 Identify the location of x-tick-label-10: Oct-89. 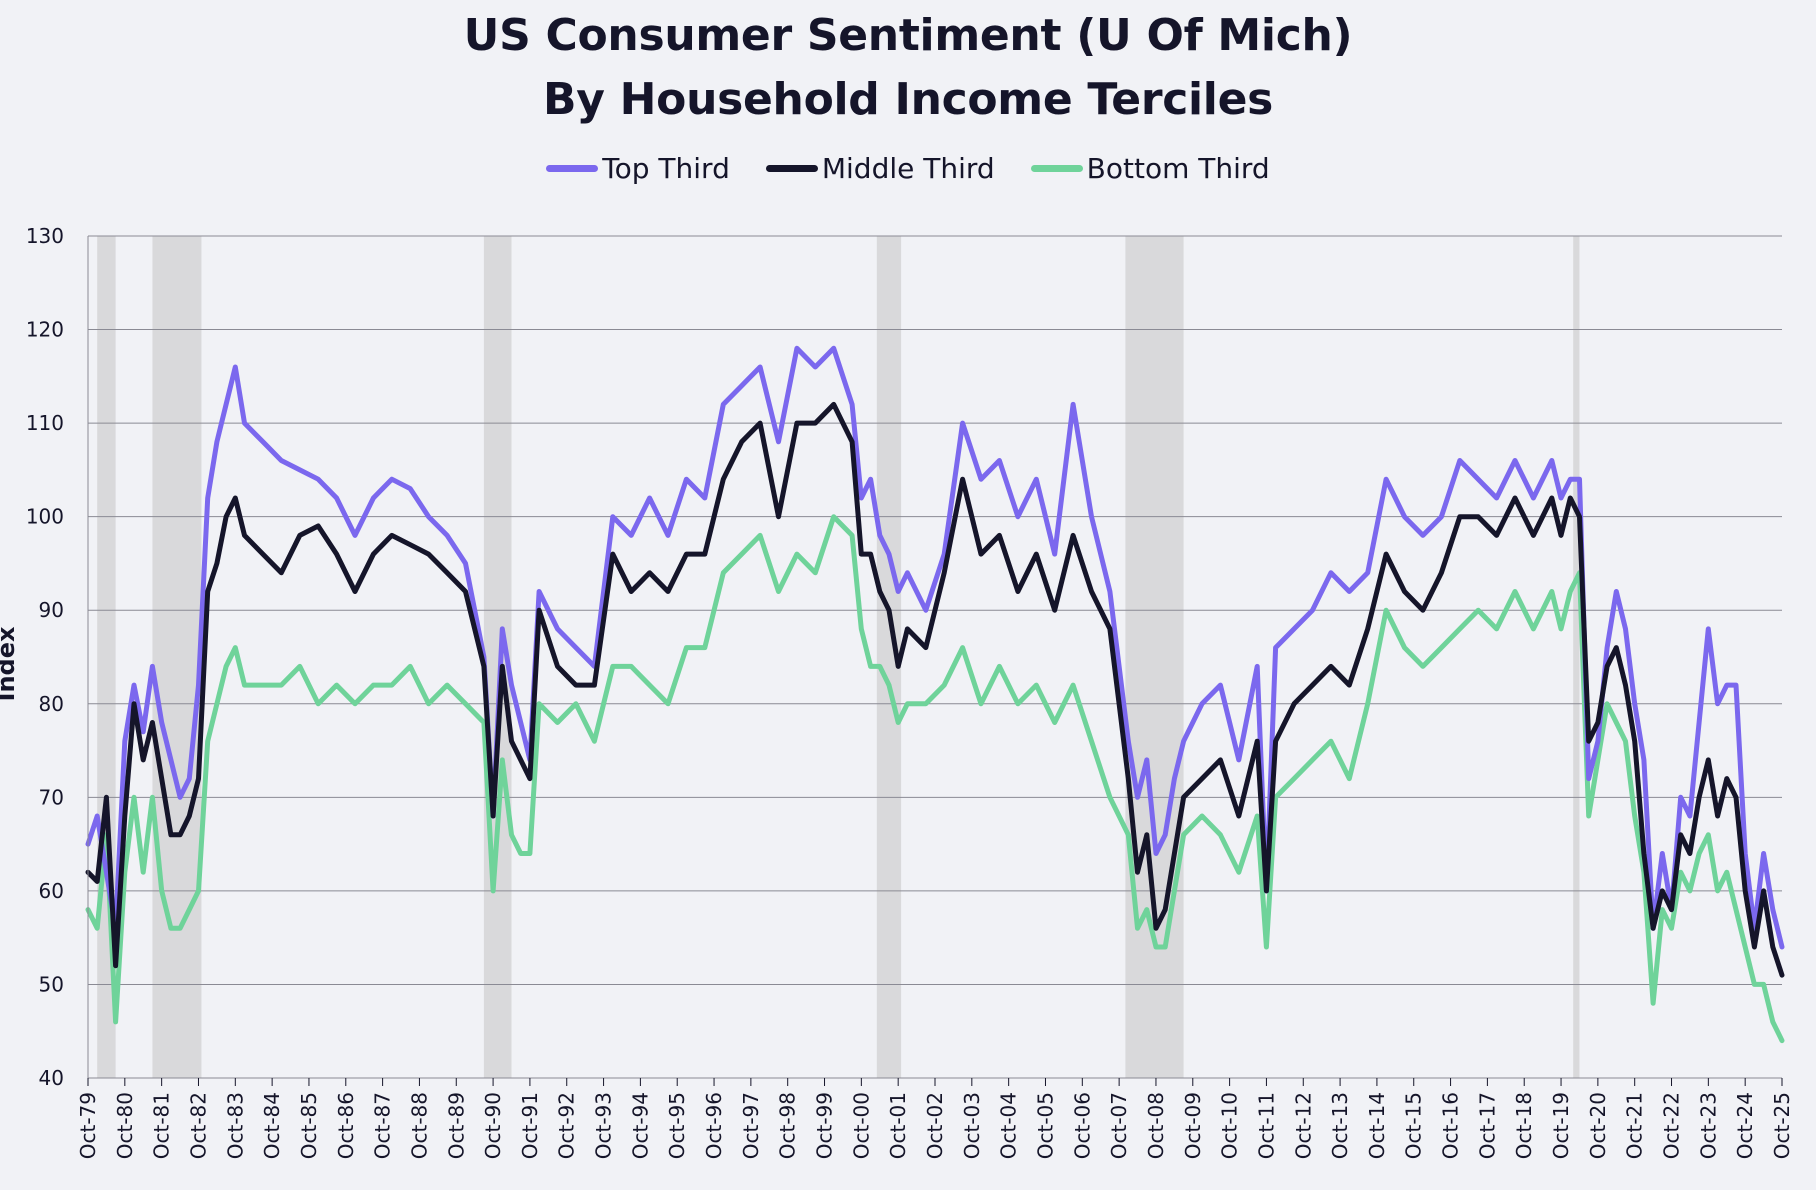
(456, 1125).